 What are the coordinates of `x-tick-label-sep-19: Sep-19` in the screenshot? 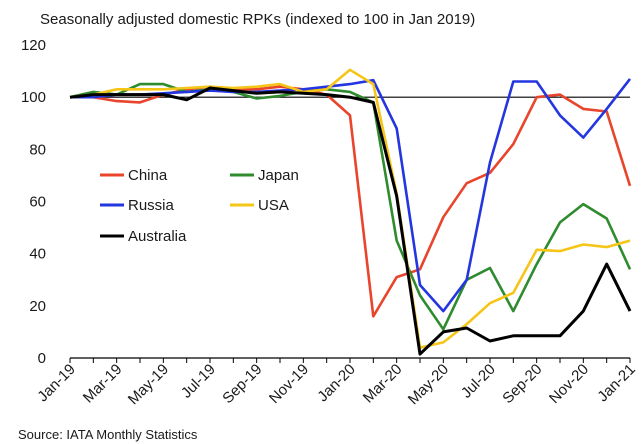 It's located at (242, 384).